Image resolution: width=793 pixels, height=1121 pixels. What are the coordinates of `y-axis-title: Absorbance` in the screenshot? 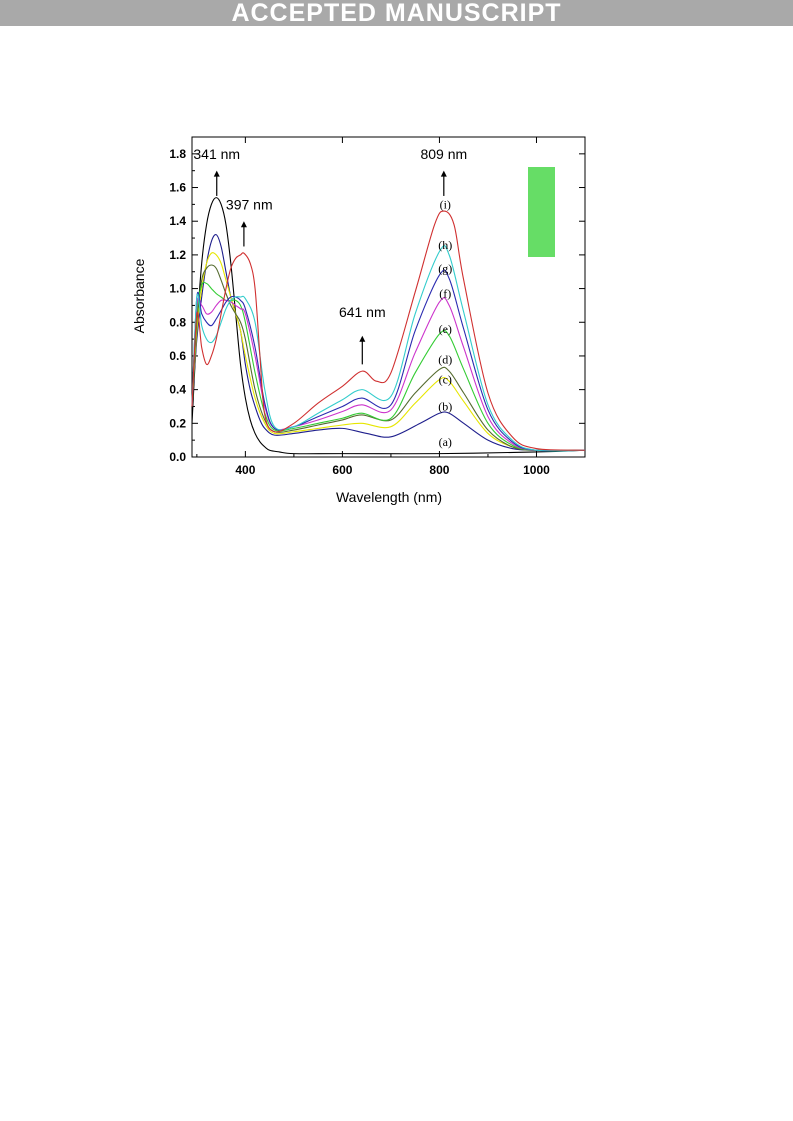 It's located at (139, 295).